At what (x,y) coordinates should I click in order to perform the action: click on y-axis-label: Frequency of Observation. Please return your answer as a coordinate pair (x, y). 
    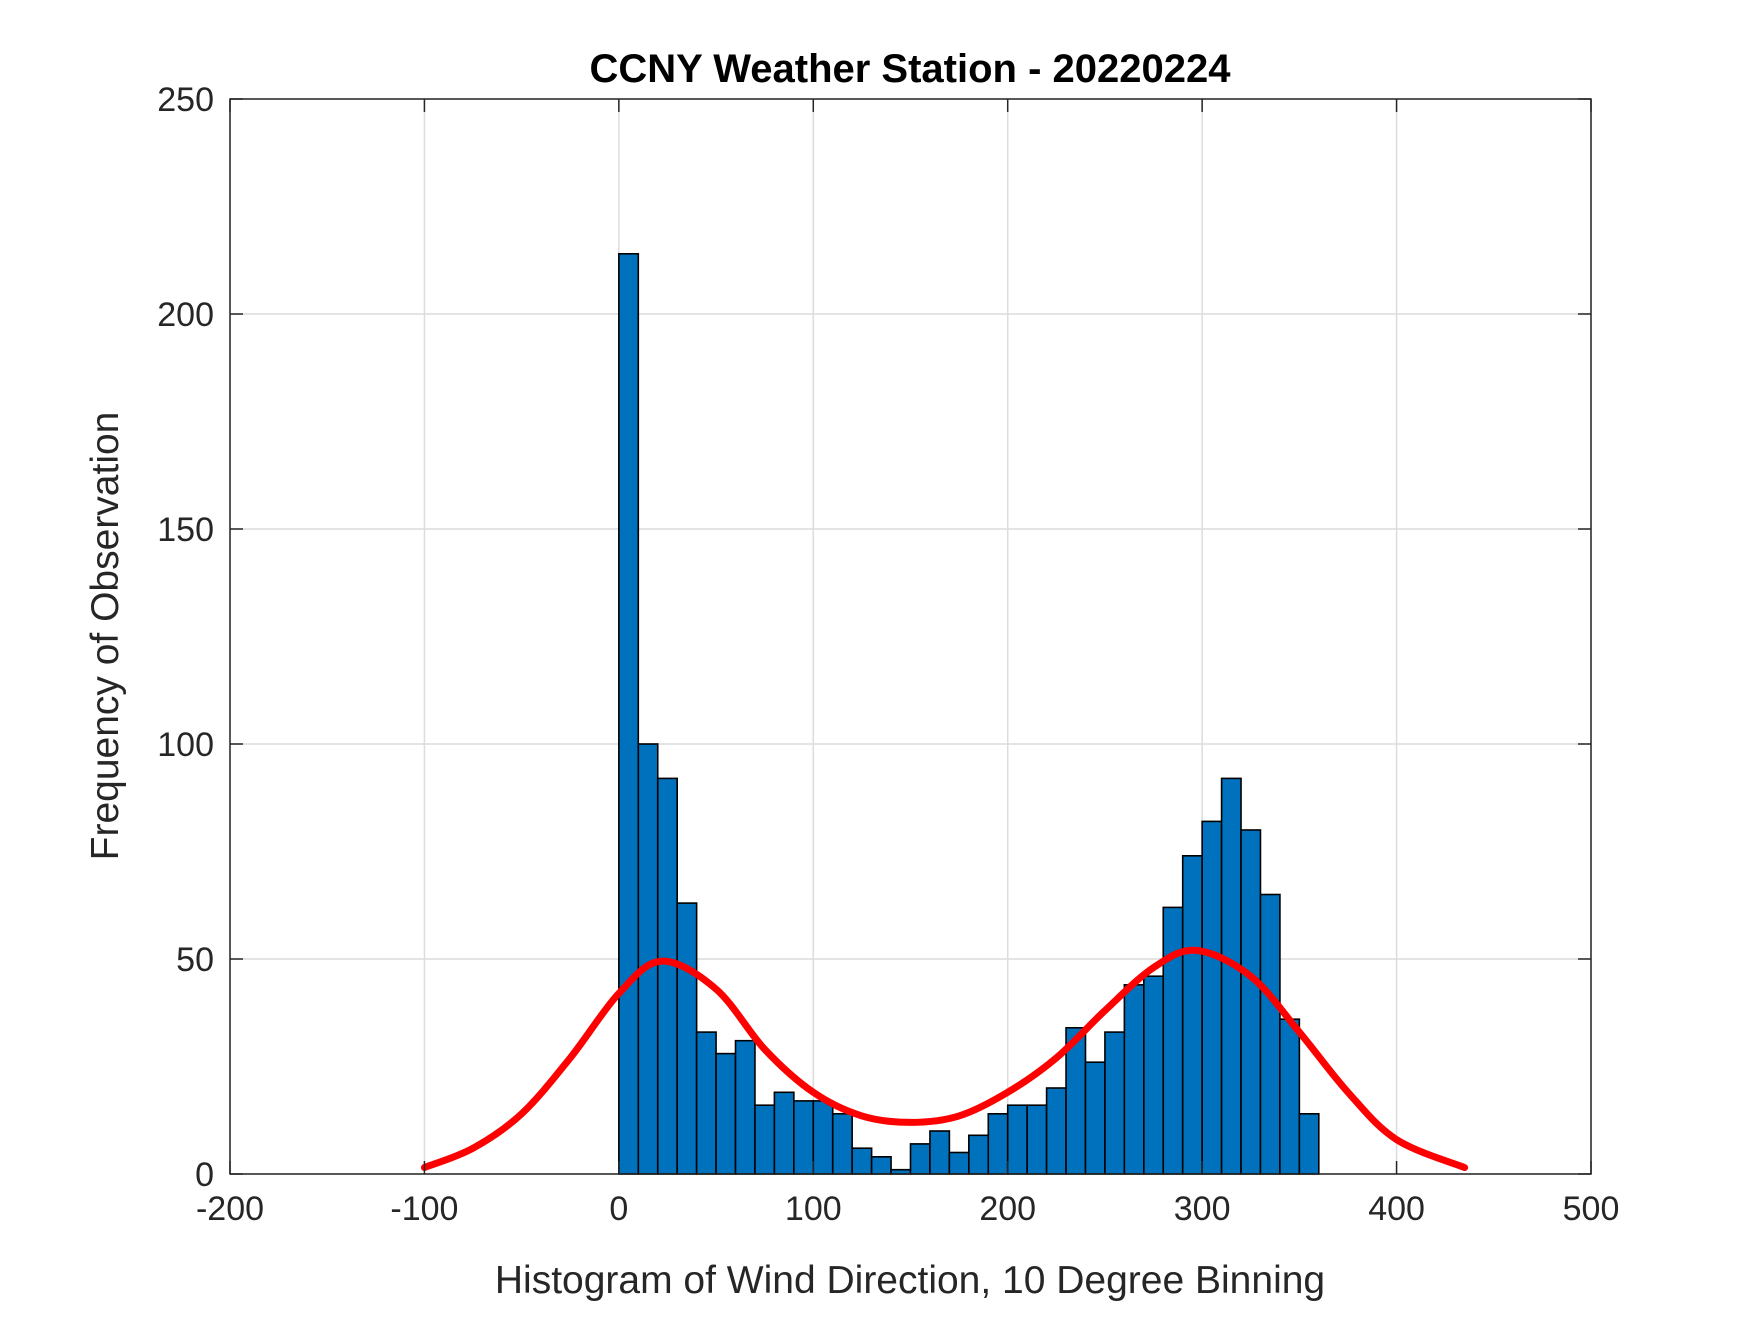
    Looking at the image, I should click on (105, 636).